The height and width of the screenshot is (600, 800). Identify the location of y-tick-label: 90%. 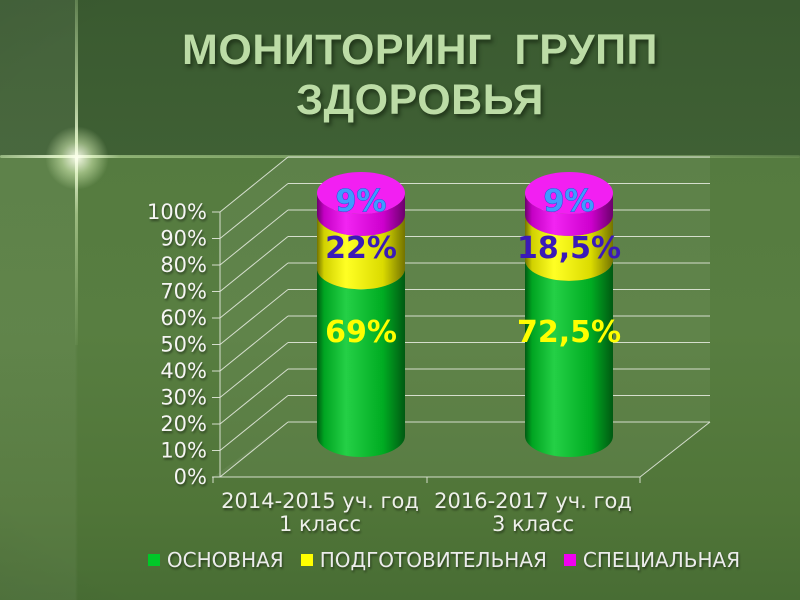
(183, 239).